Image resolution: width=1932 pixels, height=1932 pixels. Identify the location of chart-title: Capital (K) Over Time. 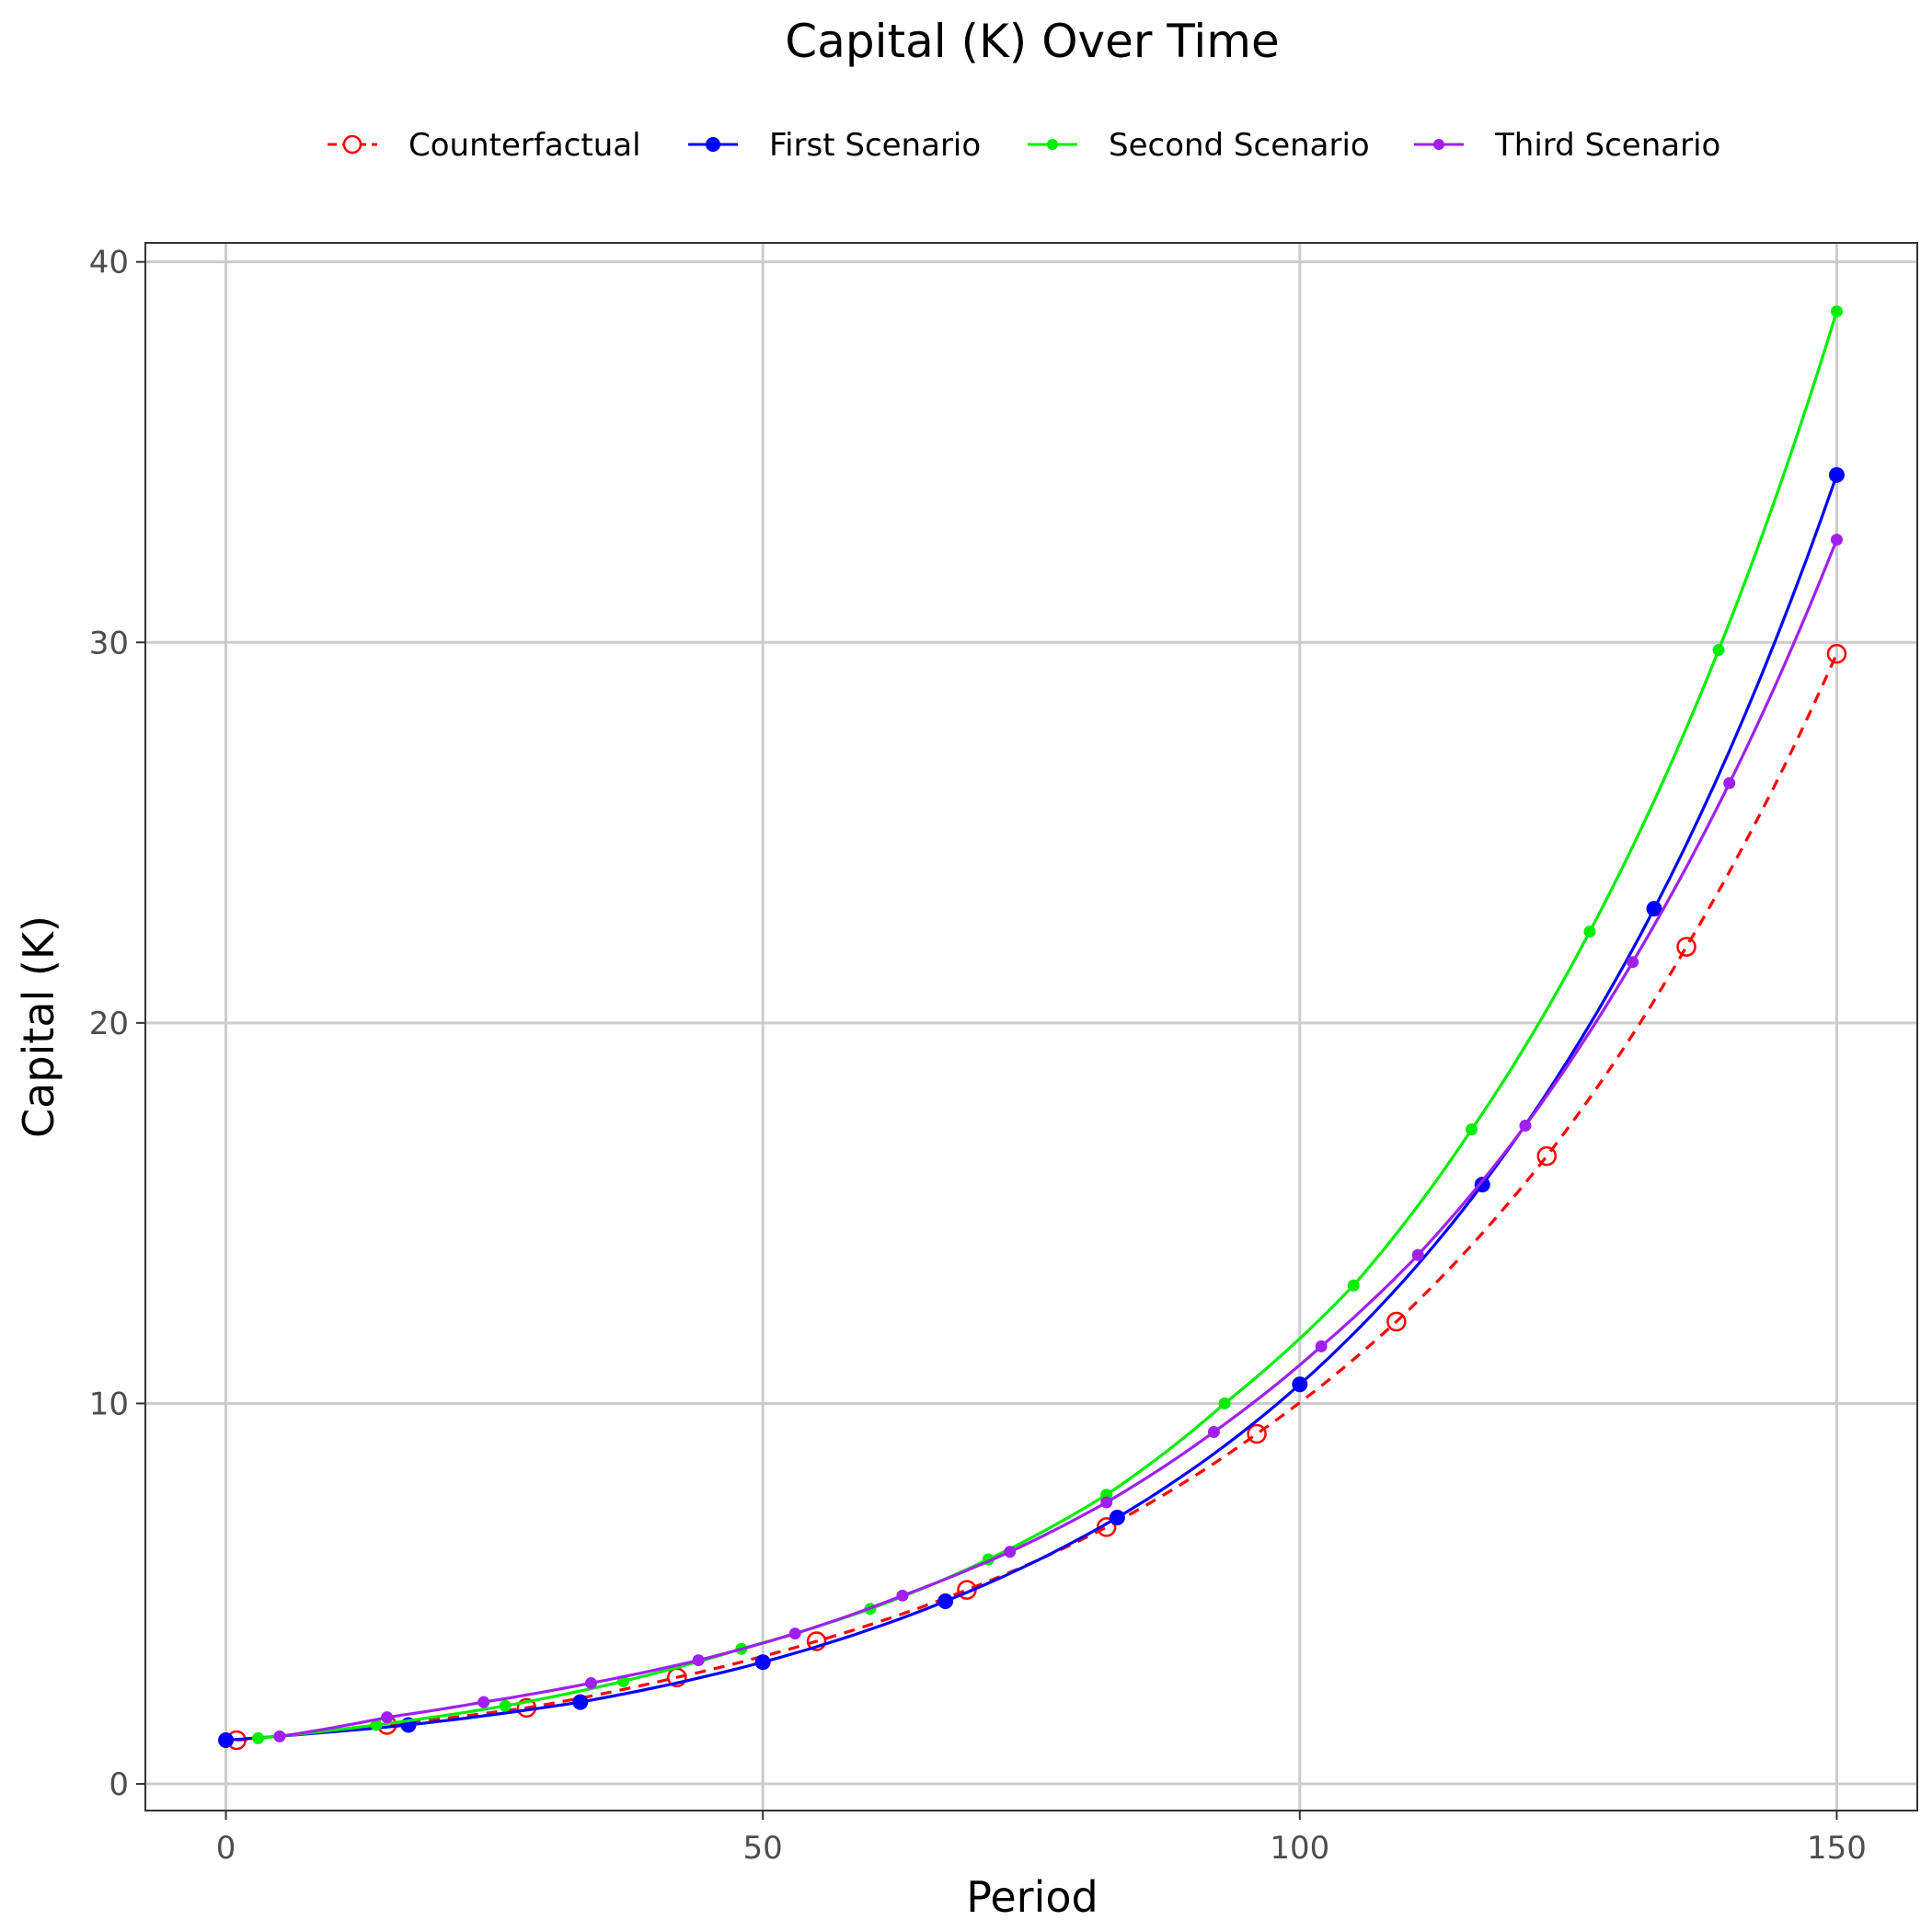
(1032, 41).